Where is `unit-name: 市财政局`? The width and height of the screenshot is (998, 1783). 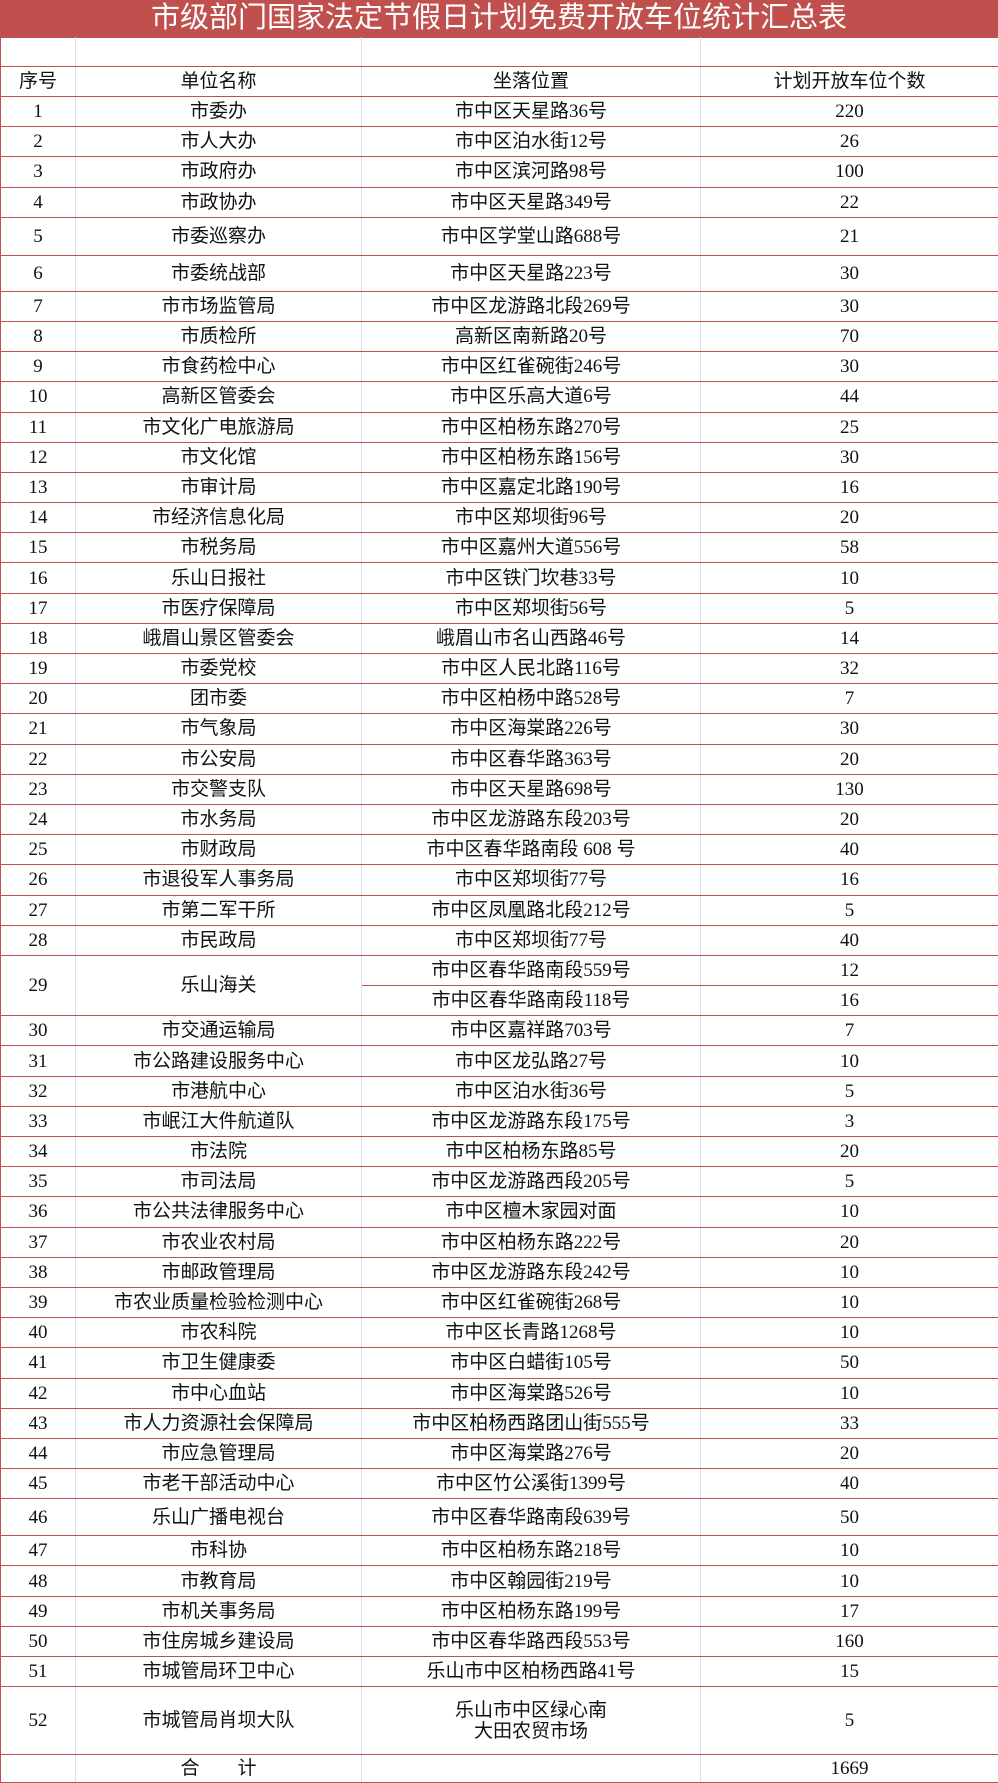
unit-name: 市财政局 is located at coordinates (219, 850).